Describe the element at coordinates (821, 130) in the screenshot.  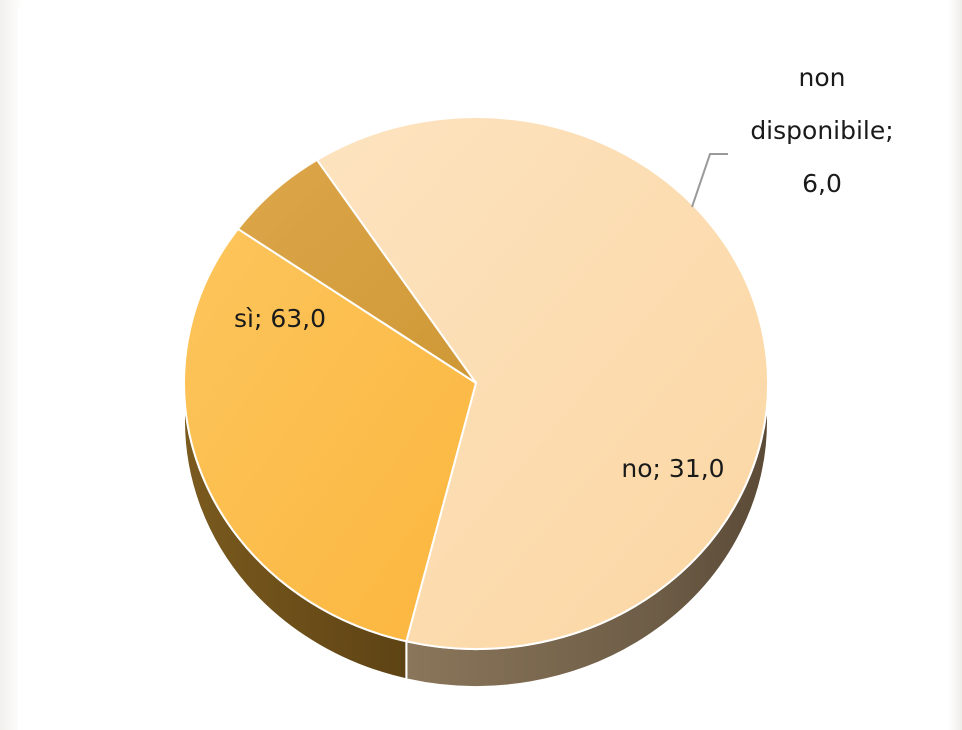
I see `pie-label-nd-line2: disponibile;` at that location.